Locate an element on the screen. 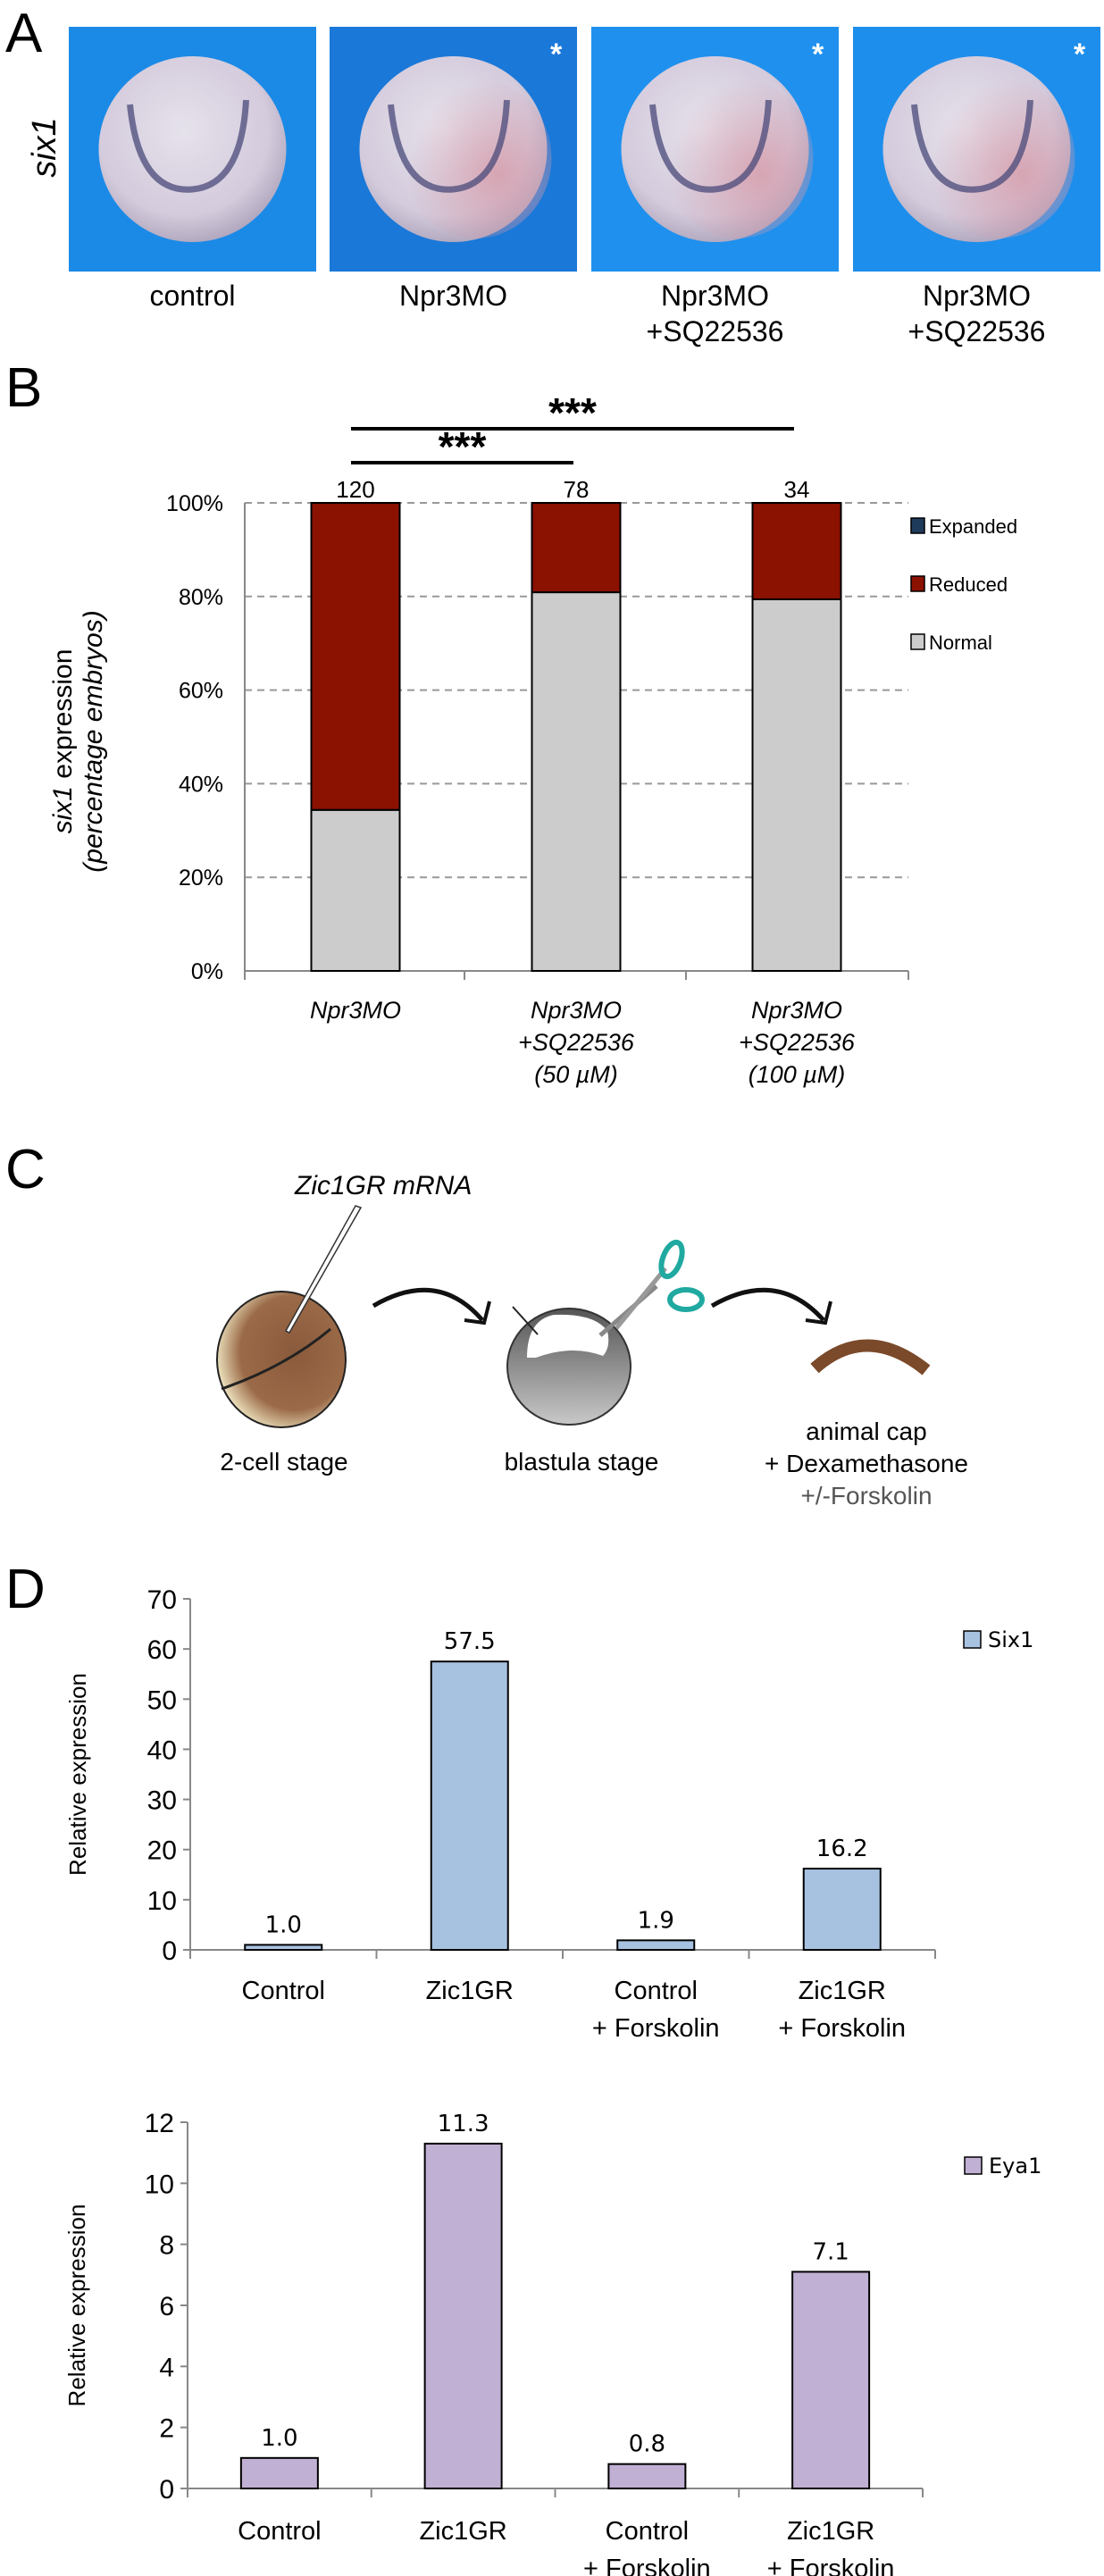 This screenshot has width=1104, height=2576. y-tick-label: 80% is located at coordinates (201, 597).